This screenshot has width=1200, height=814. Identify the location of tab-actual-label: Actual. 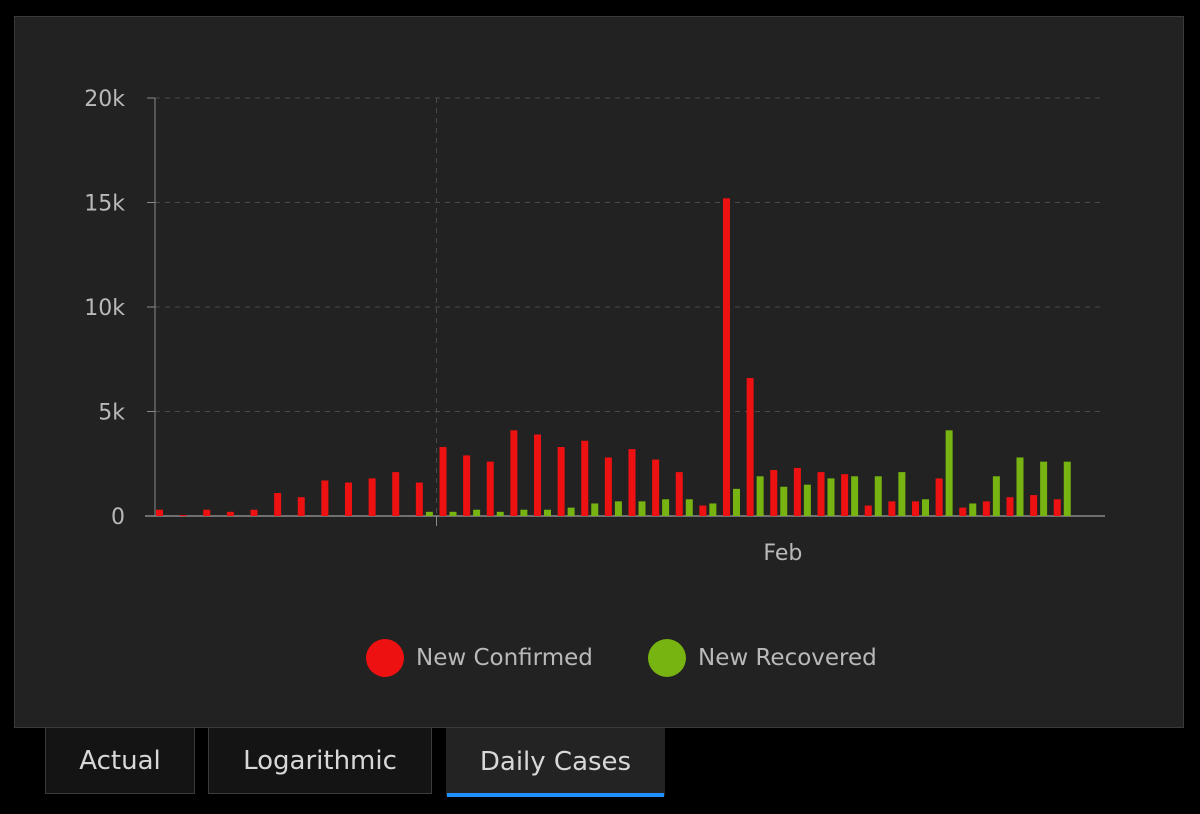
(120, 760).